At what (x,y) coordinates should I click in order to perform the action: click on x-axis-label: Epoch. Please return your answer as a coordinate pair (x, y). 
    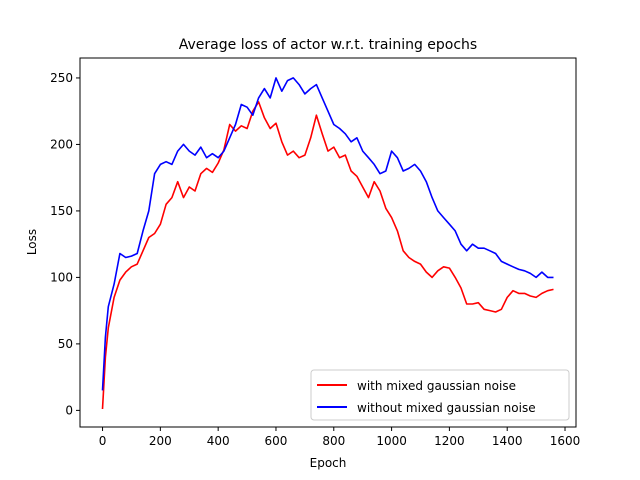
    Looking at the image, I should click on (328, 463).